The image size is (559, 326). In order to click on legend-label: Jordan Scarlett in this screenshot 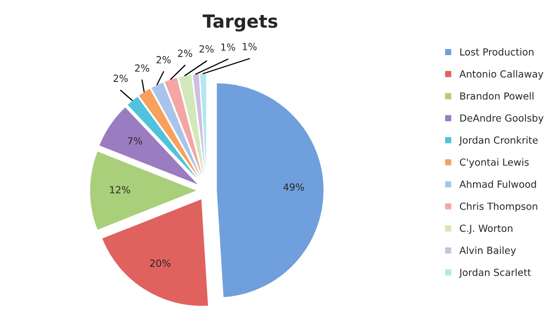, I will do `click(494, 273)`.